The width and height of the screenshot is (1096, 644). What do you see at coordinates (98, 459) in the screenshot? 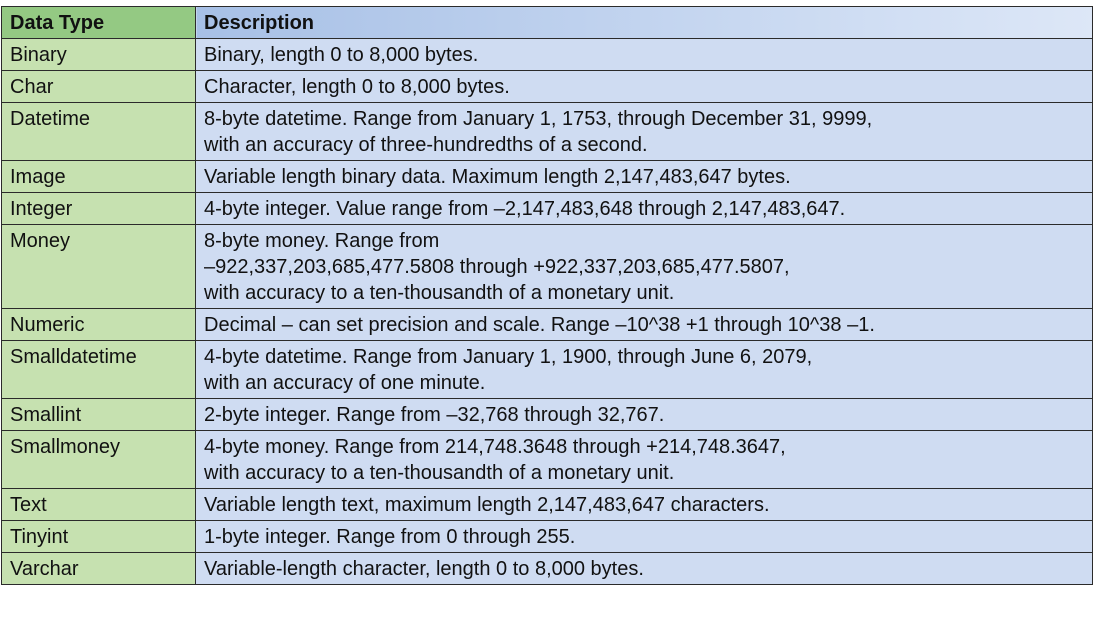
I see `data-type-cell: Smallmoney` at bounding box center [98, 459].